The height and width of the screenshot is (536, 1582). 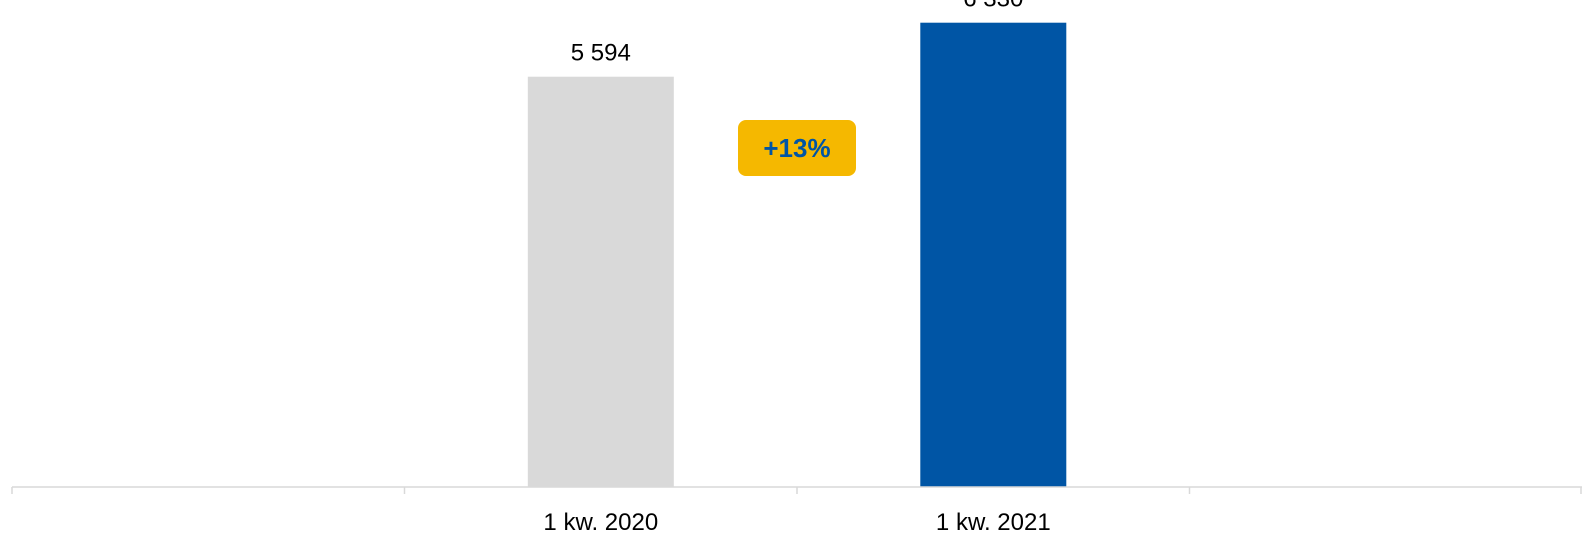 I want to click on x-axis-ticks-group, so click(x=796, y=490).